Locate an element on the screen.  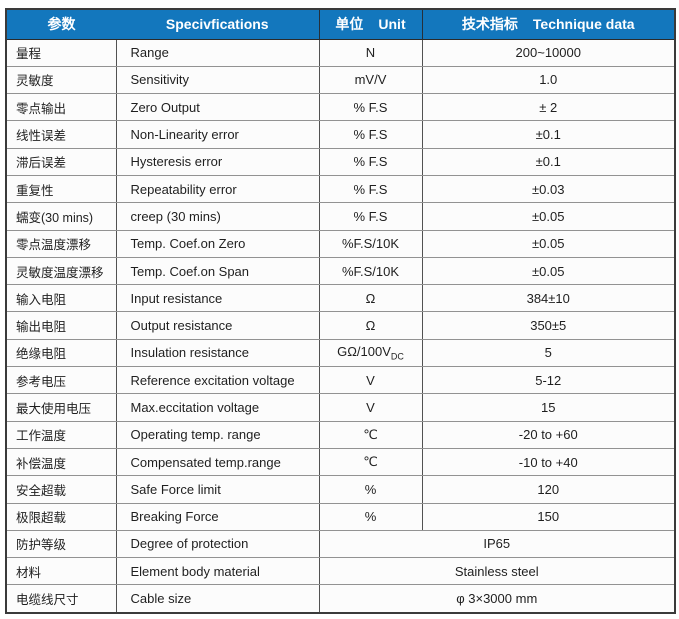
value-cell: 1.0 is located at coordinates (548, 80).